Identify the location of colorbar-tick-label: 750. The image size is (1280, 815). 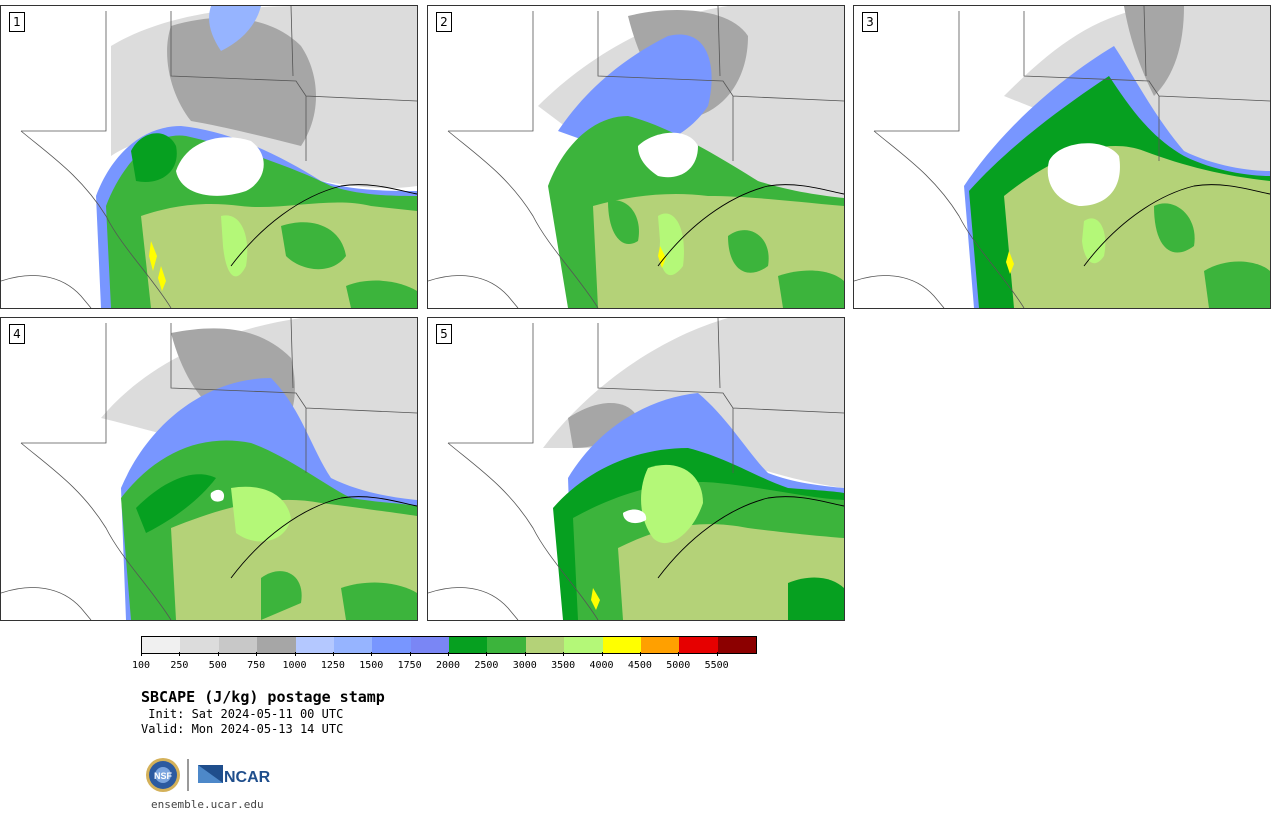
(256, 665).